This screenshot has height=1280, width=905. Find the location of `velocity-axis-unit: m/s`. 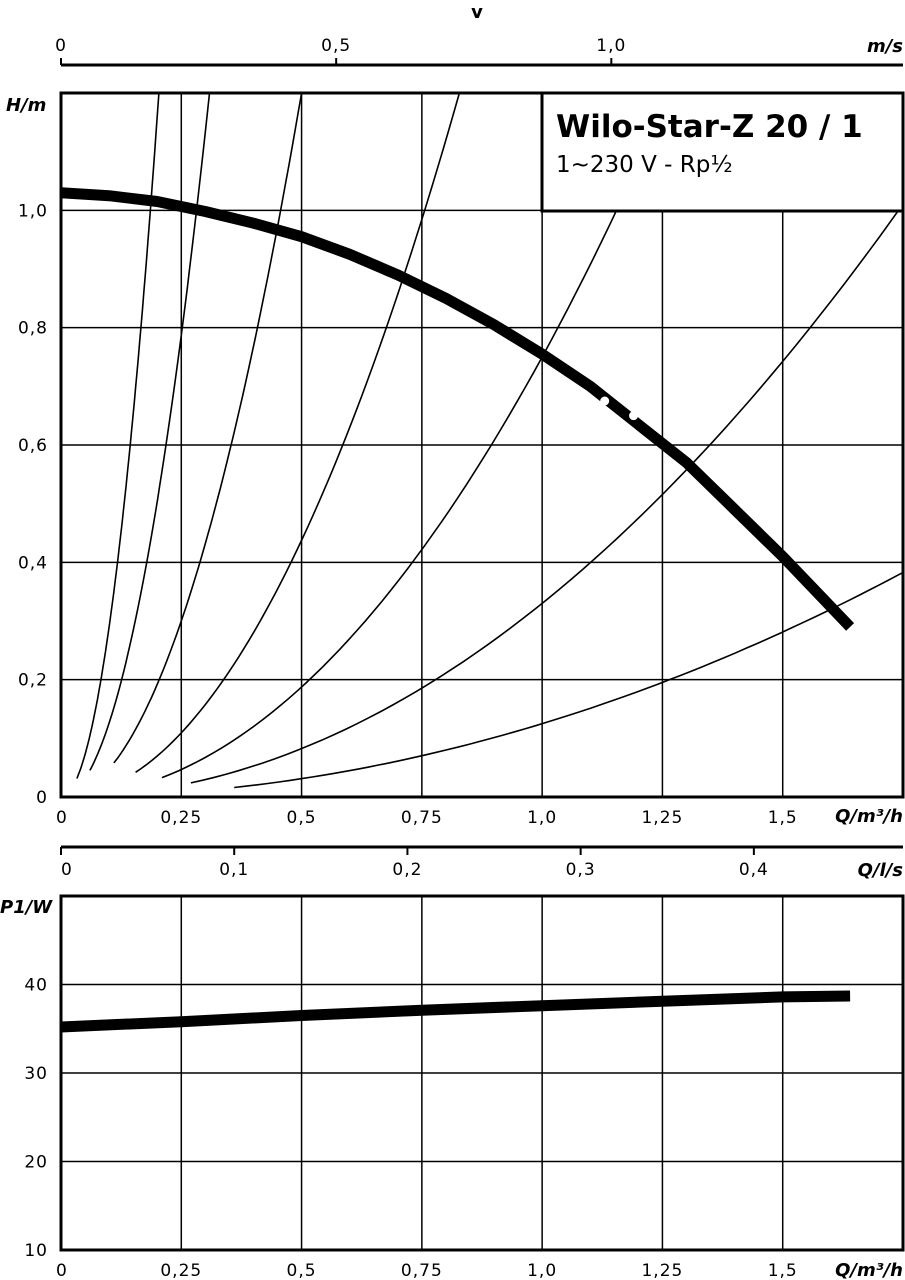

velocity-axis-unit: m/s is located at coordinates (885, 46).